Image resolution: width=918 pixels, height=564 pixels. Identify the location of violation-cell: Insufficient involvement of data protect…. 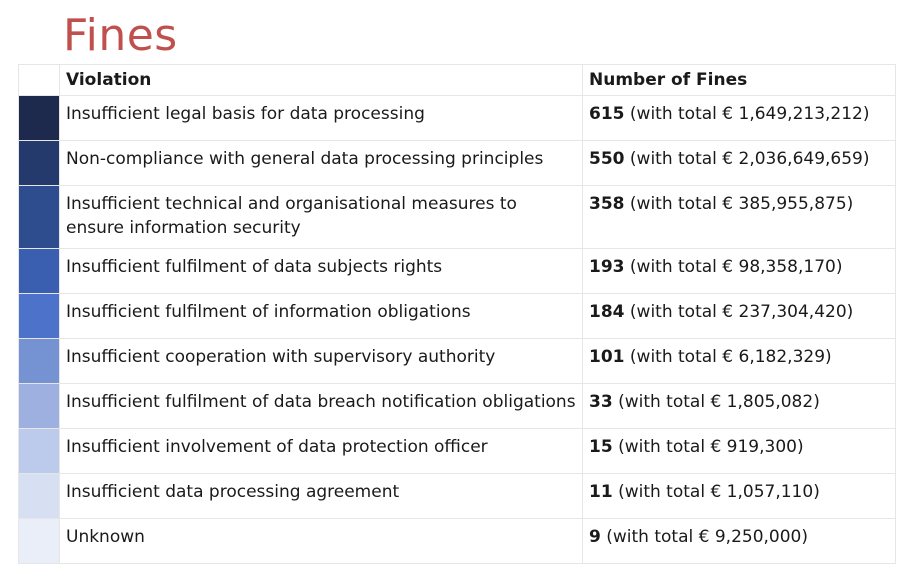
(321, 451).